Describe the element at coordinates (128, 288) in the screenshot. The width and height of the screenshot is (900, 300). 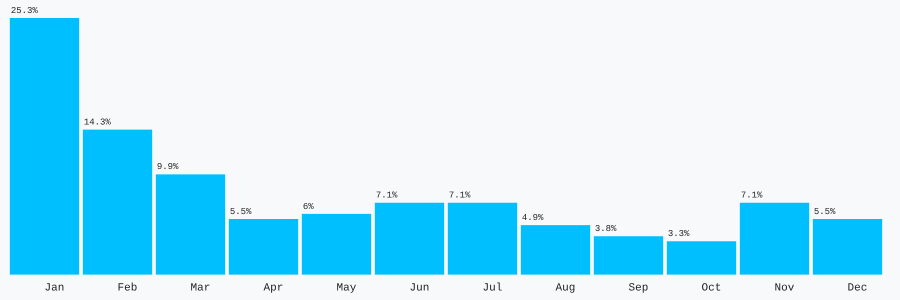
I see `x-tick-label: Feb` at that location.